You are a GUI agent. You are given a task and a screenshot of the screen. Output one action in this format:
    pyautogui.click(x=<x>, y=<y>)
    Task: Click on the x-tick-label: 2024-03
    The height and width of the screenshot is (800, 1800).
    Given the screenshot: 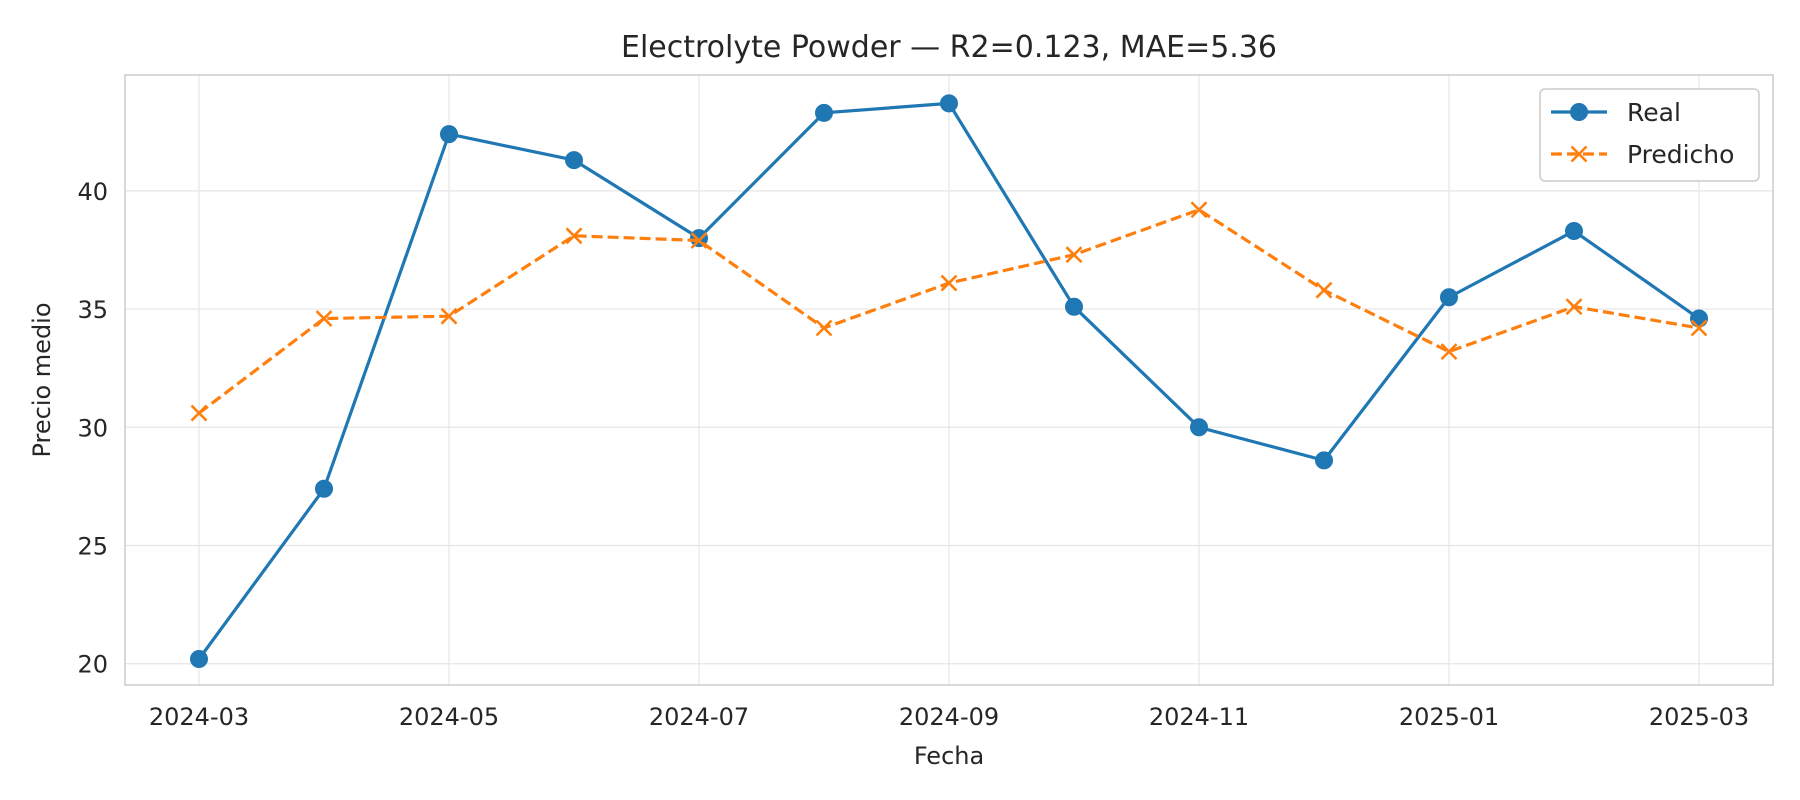 What is the action you would take?
    pyautogui.click(x=199, y=717)
    